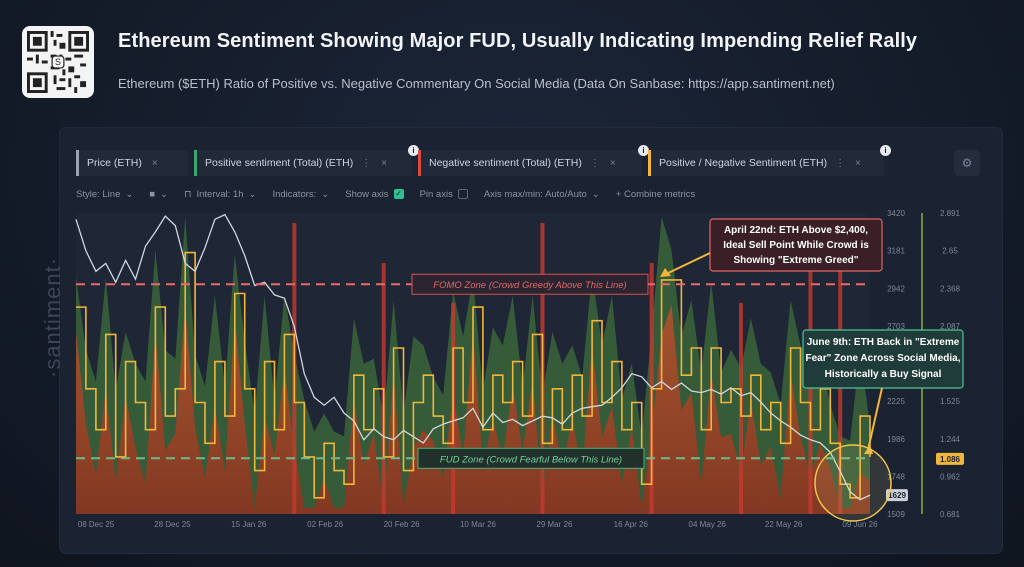 The image size is (1024, 567). What do you see at coordinates (374, 194) in the screenshot?
I see `show-axis-toggle: Show axis ✓` at bounding box center [374, 194].